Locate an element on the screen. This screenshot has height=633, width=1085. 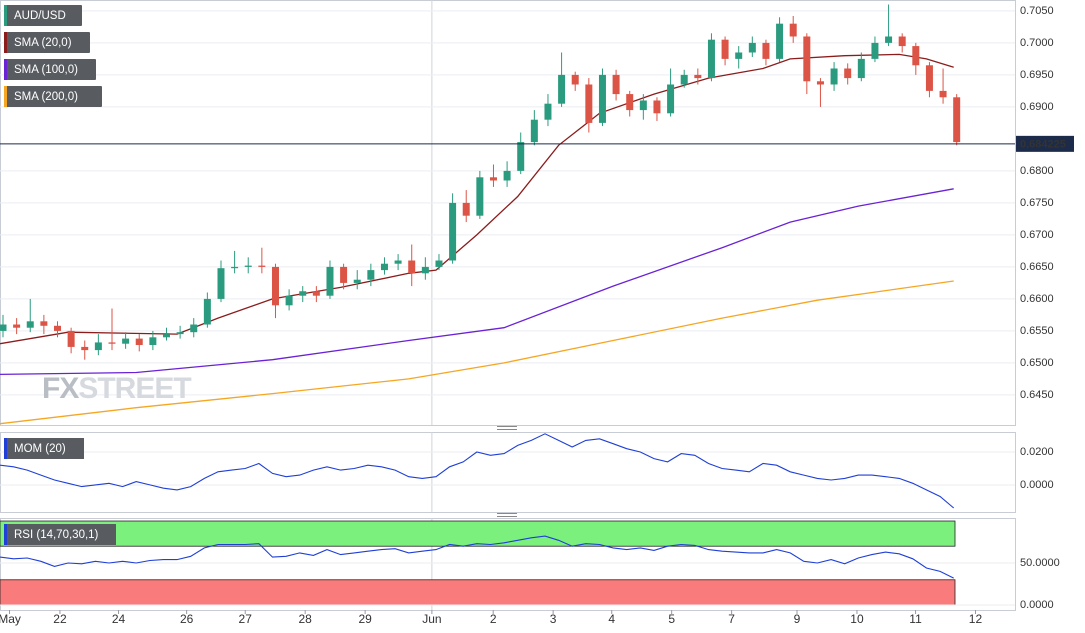
oversold-band is located at coordinates (478, 592).